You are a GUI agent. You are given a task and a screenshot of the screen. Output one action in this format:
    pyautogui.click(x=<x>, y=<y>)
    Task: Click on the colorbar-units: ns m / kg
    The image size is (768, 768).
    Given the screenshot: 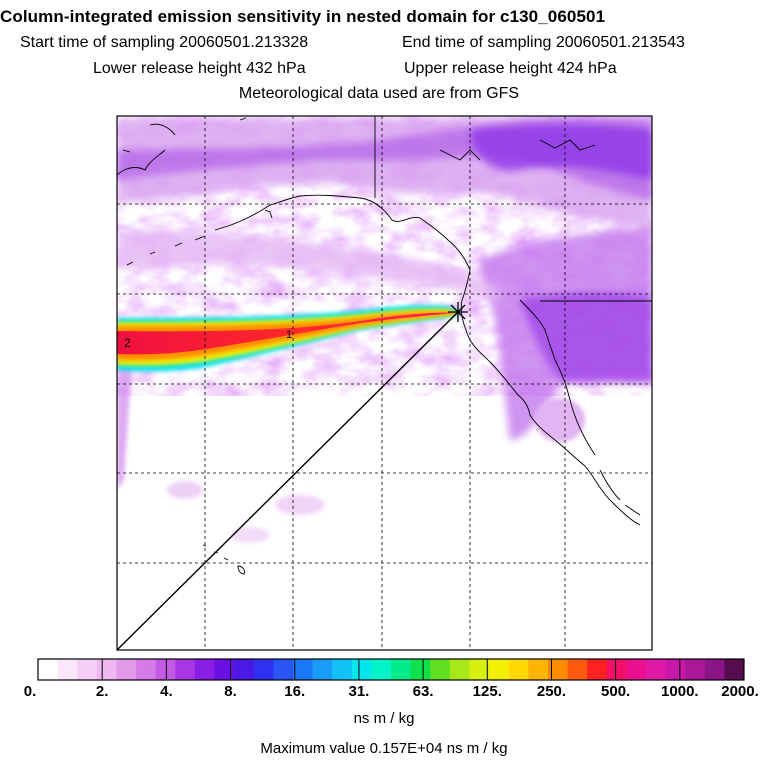 What is the action you would take?
    pyautogui.click(x=384, y=718)
    